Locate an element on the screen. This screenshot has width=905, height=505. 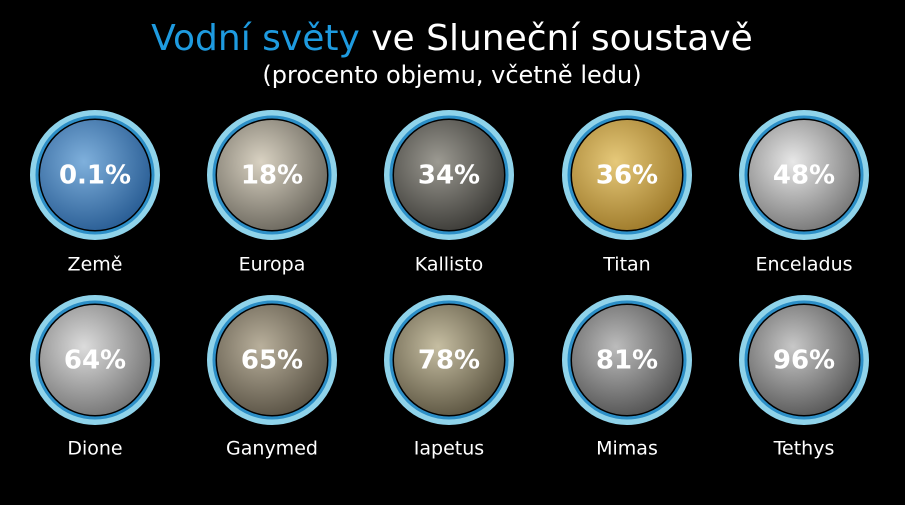
body-name: Iapetus is located at coordinates (449, 449).